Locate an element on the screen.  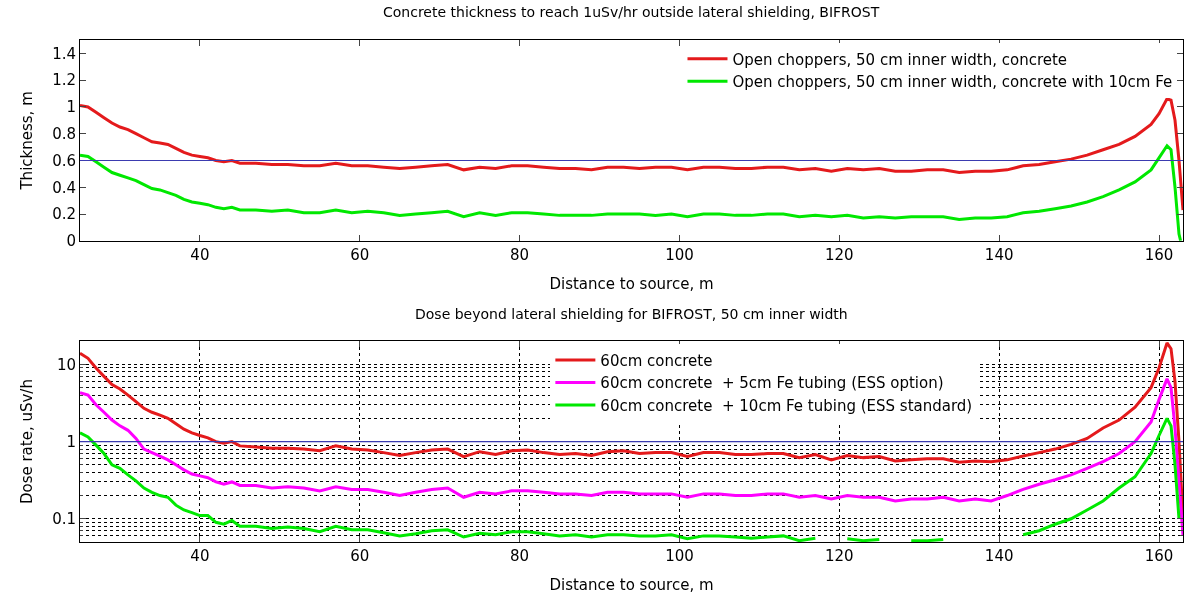
y-tick-label: 1.2 is located at coordinates (64, 80).